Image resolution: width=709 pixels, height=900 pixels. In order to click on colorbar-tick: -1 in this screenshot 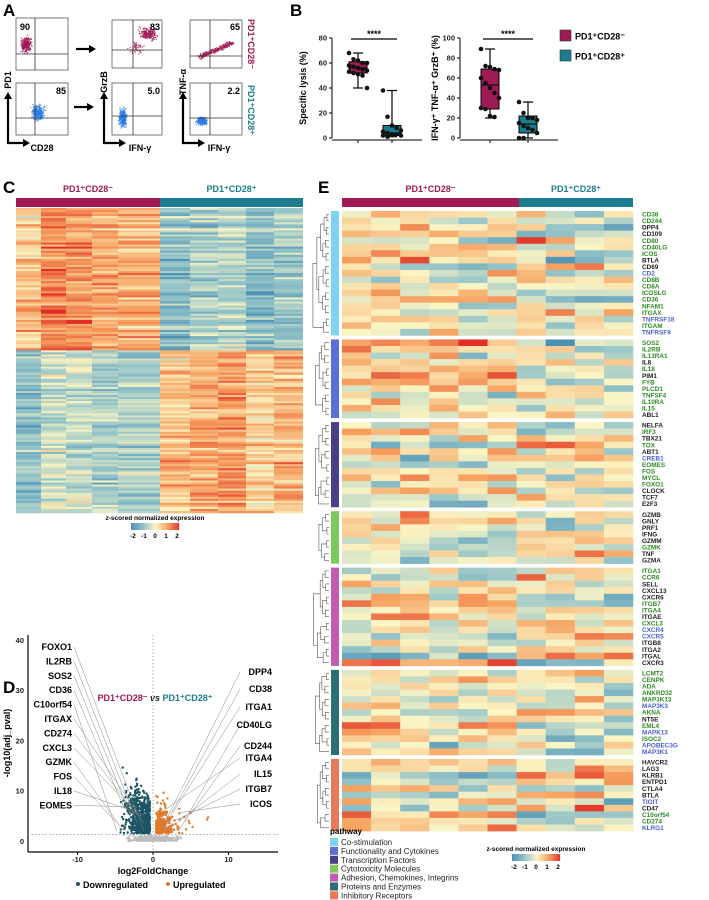, I will do `click(144, 536)`.